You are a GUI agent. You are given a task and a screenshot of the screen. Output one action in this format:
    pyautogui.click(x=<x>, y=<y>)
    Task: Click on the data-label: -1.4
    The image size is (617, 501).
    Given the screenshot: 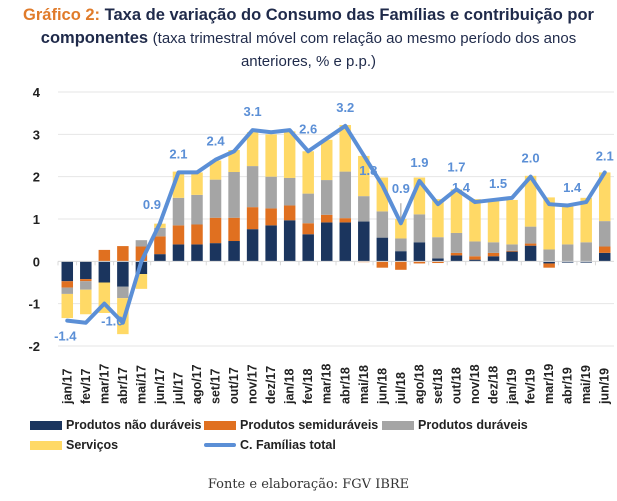 What is the action you would take?
    pyautogui.click(x=65, y=336)
    